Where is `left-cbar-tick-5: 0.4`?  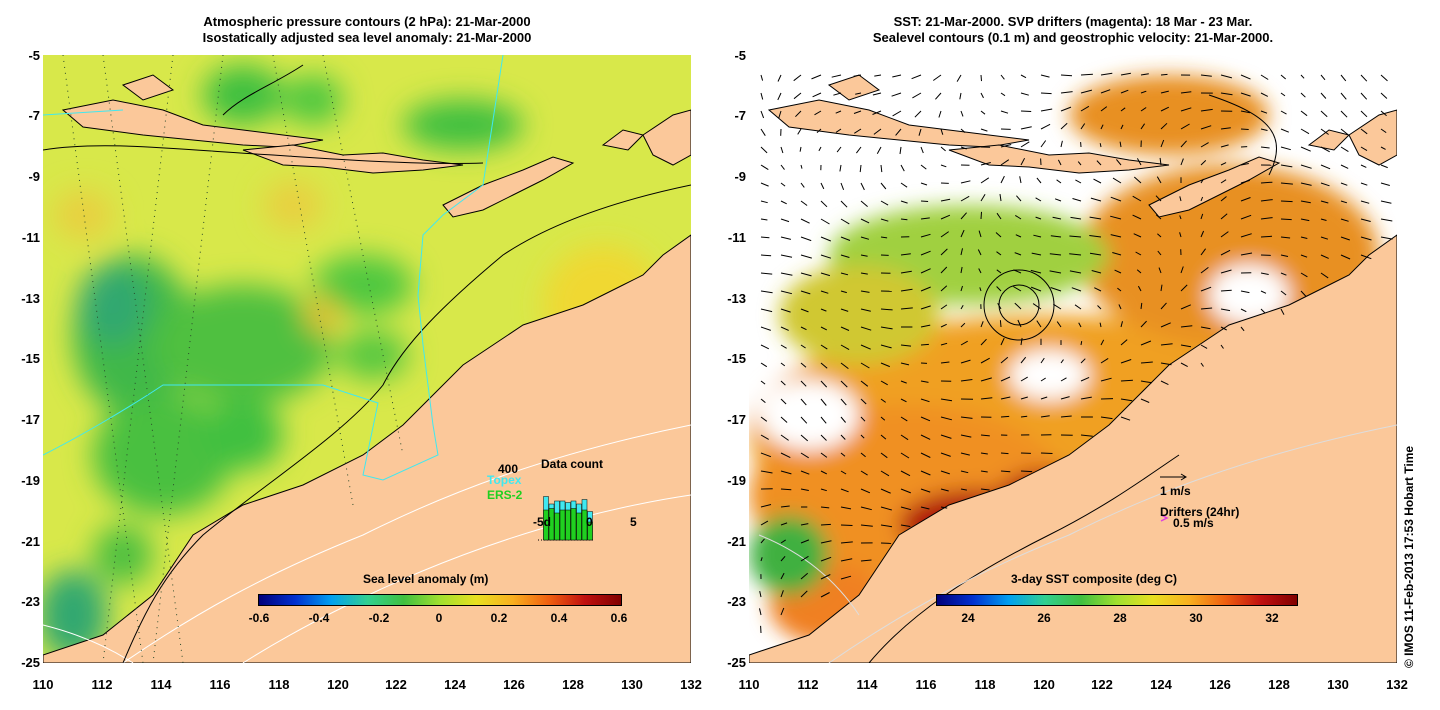 left-cbar-tick-5: 0.4 is located at coordinates (559, 618).